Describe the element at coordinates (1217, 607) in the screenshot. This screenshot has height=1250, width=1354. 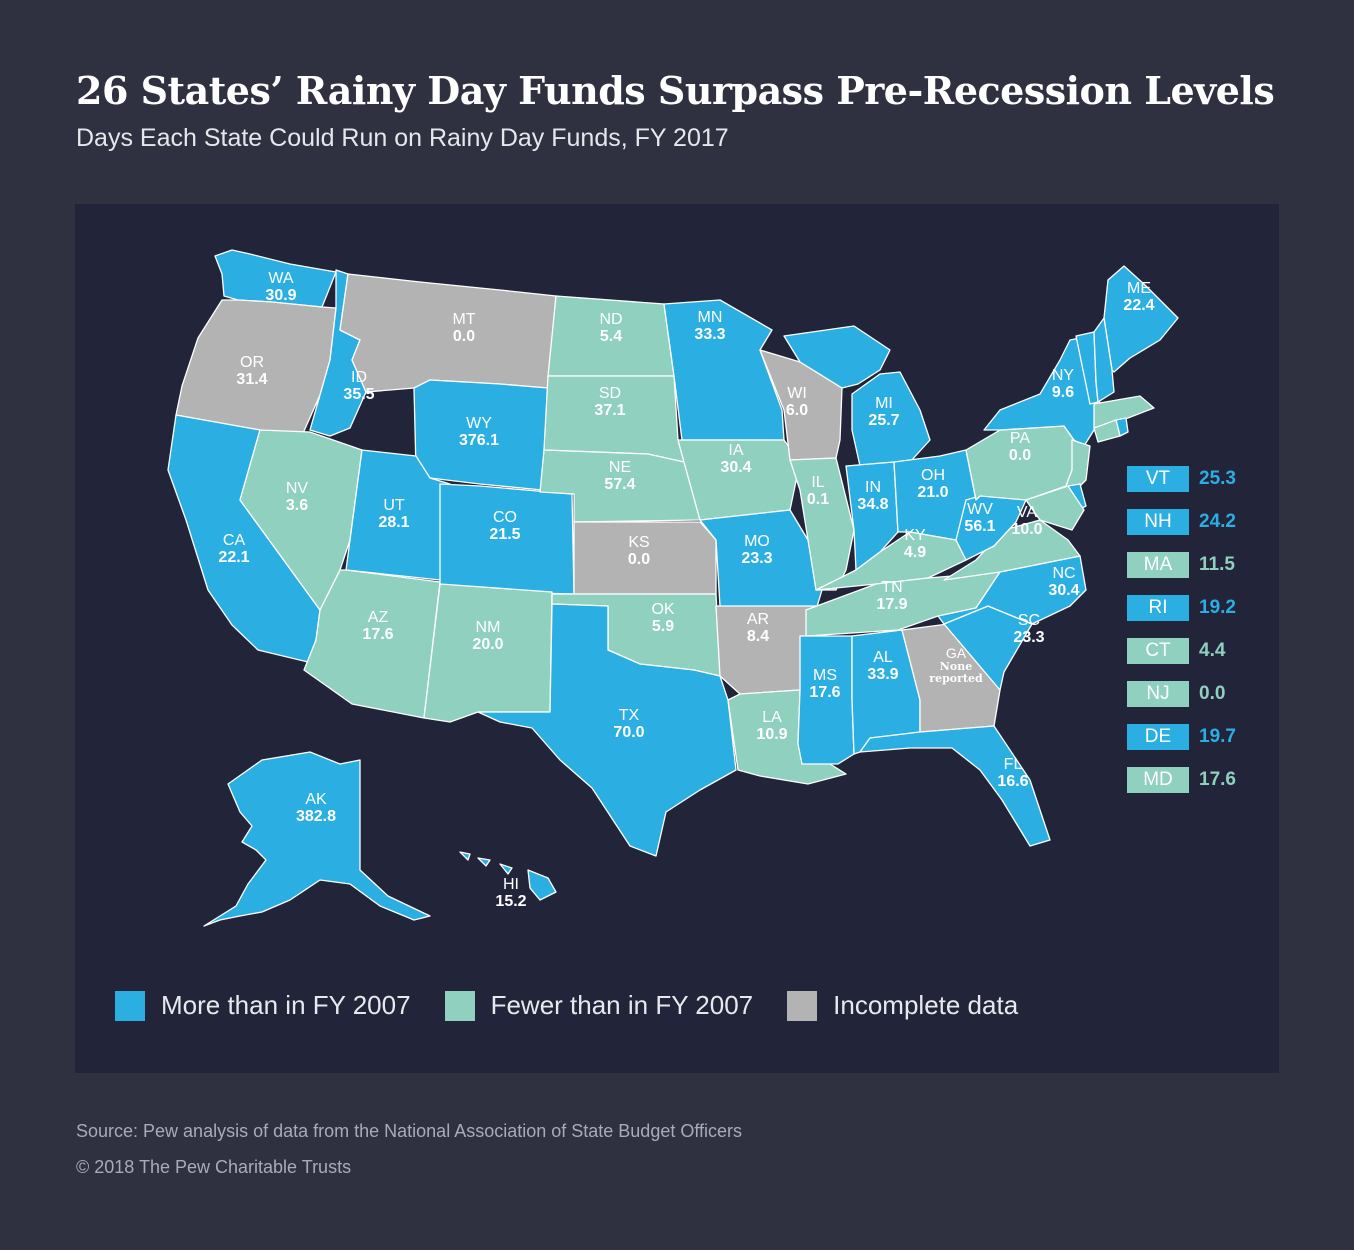
I see `small-state-value: 19.2` at that location.